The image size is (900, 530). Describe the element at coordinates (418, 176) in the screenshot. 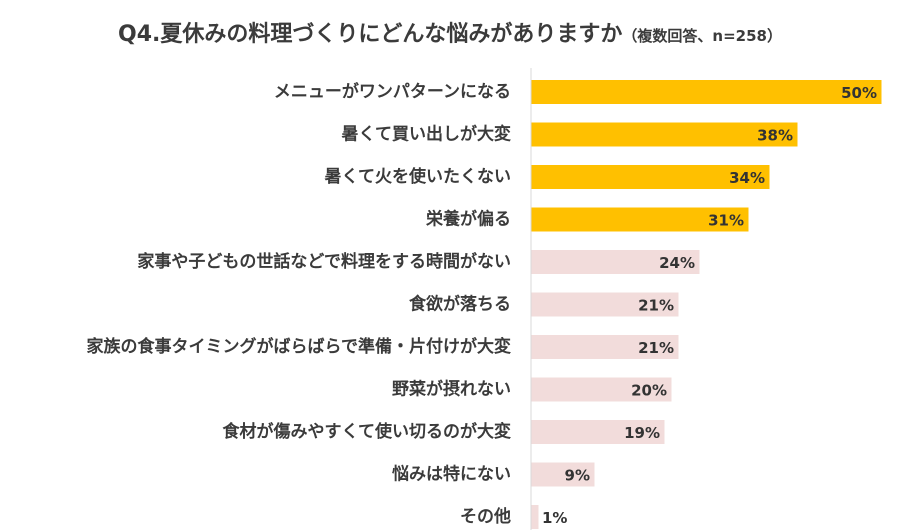

I see `category-label: 暑くて火を使いたくない` at that location.